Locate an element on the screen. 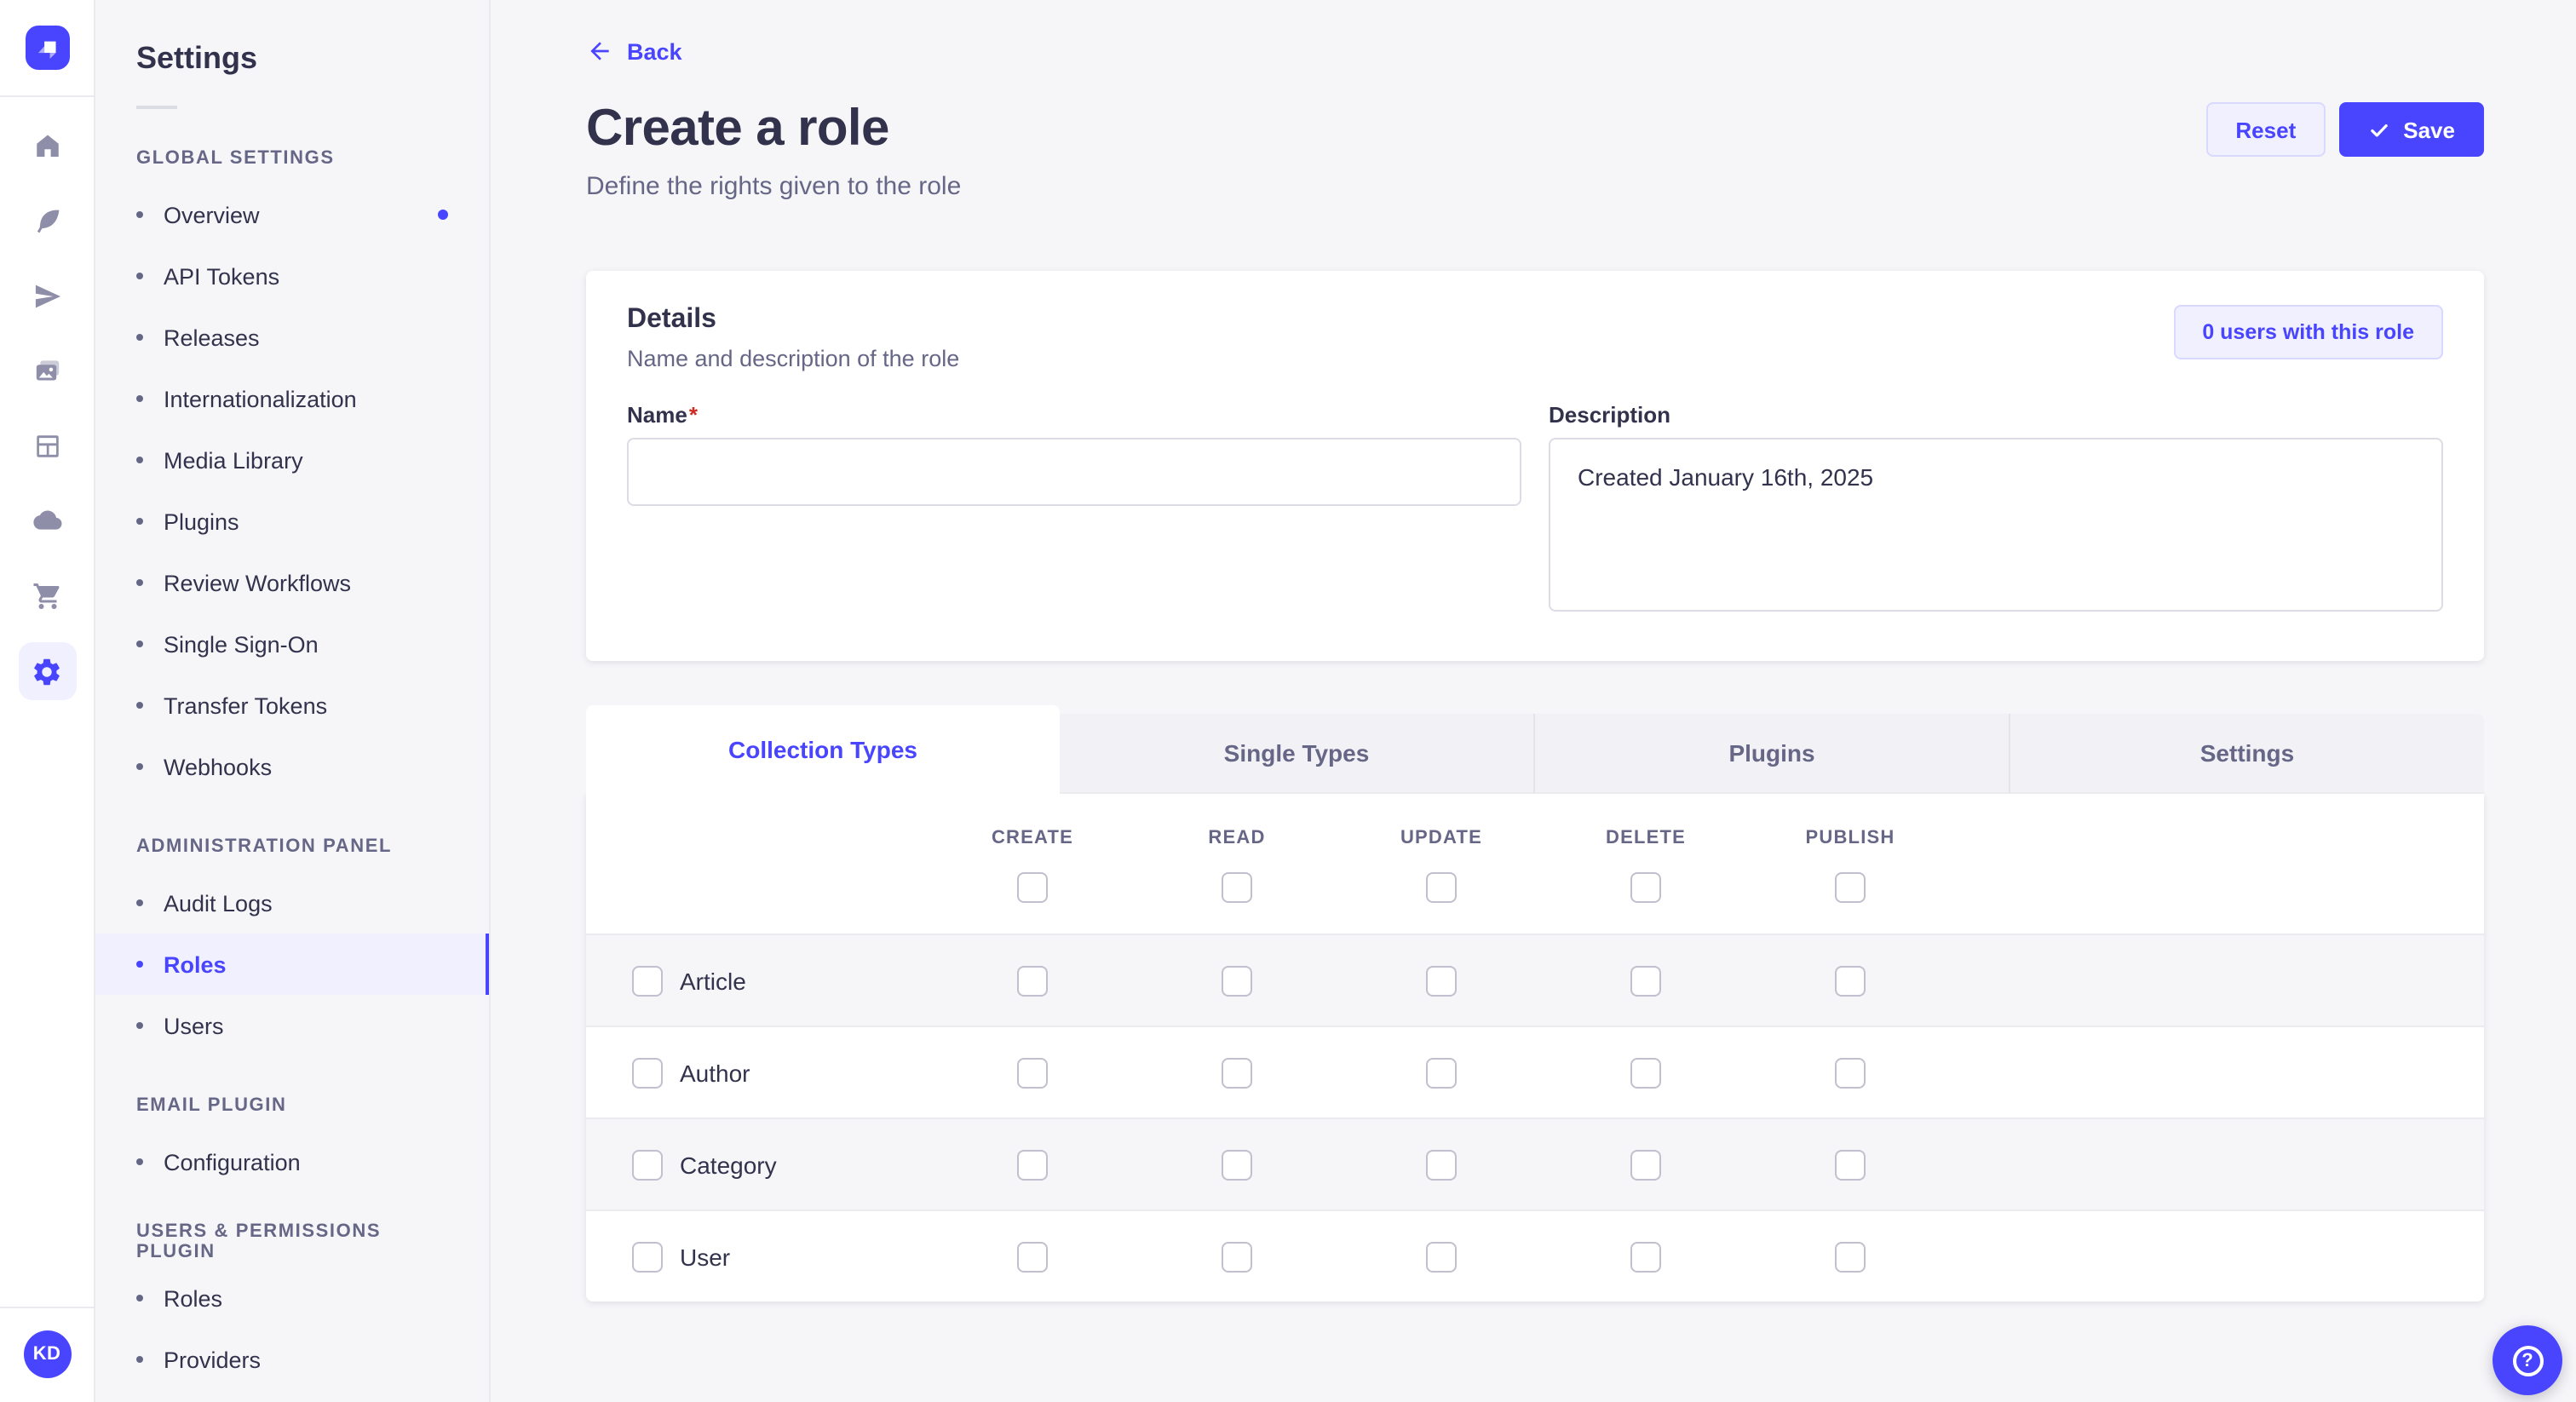 Image resolution: width=2576 pixels, height=1402 pixels. required-mark: * is located at coordinates (693, 415).